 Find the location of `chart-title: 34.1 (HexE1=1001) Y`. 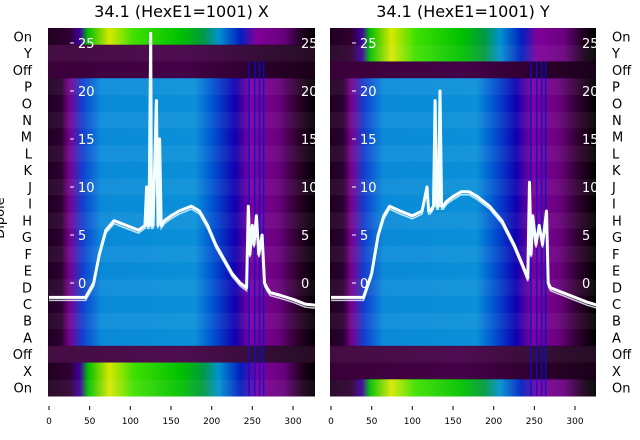

chart-title: 34.1 (HexE1=1001) Y is located at coordinates (463, 11).